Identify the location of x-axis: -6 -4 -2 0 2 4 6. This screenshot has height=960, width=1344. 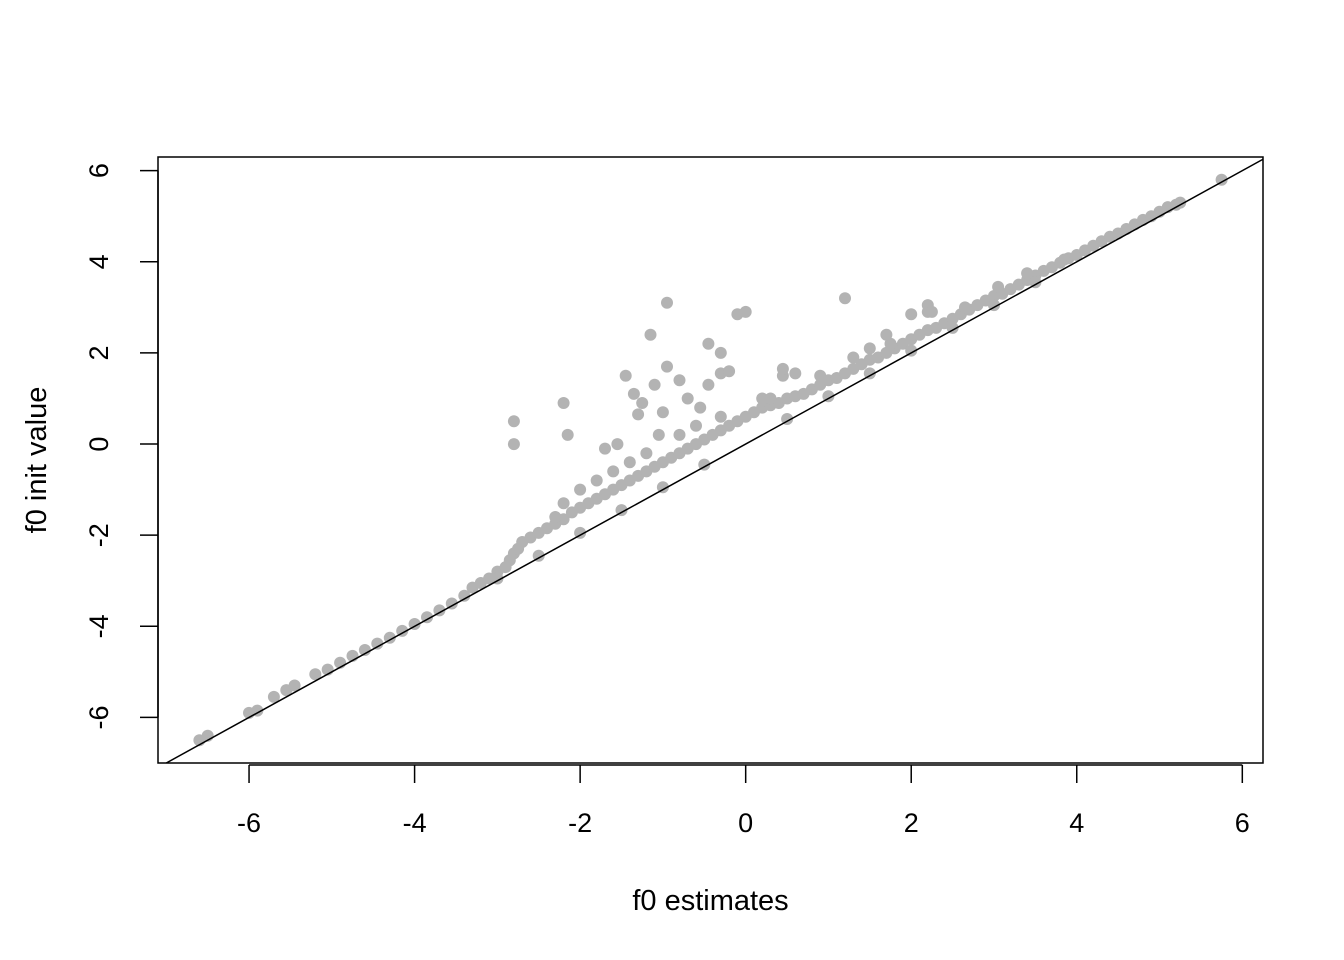
(743, 801).